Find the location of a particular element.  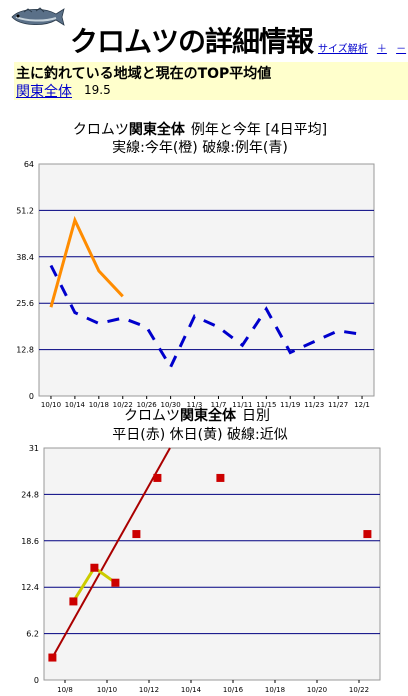

top-average-value: 19.5 is located at coordinates (97, 90).